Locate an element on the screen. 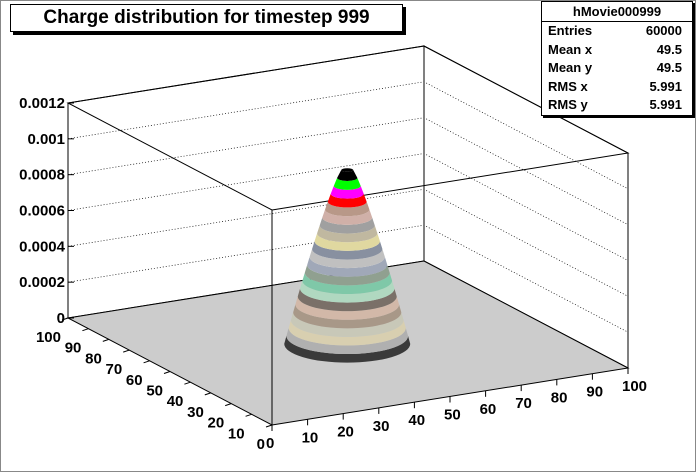 The width and height of the screenshot is (696, 472). y-tick-label: 70 is located at coordinates (114, 369).